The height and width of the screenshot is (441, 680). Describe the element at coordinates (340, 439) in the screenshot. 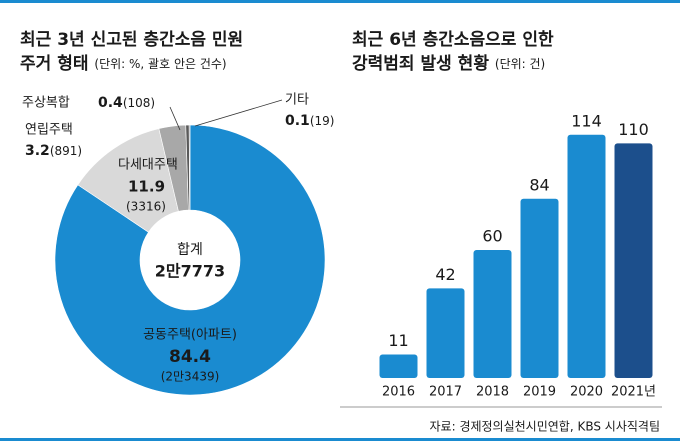

I see `bottom-rule` at that location.